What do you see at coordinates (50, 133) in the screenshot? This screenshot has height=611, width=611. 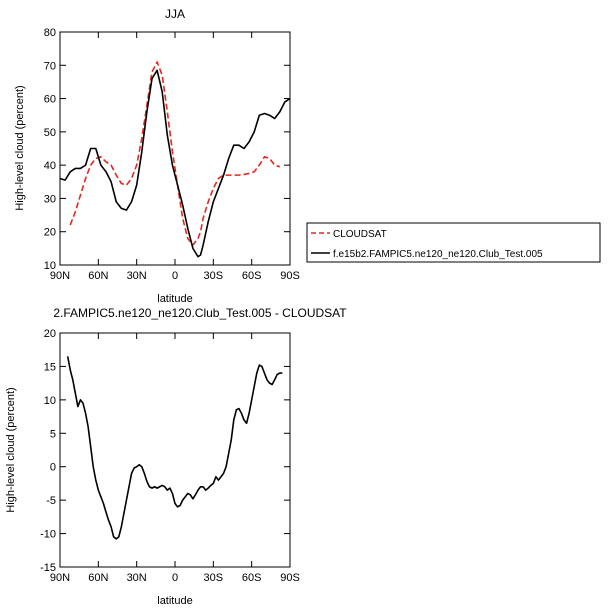 I see `y-tick-label: 50` at bounding box center [50, 133].